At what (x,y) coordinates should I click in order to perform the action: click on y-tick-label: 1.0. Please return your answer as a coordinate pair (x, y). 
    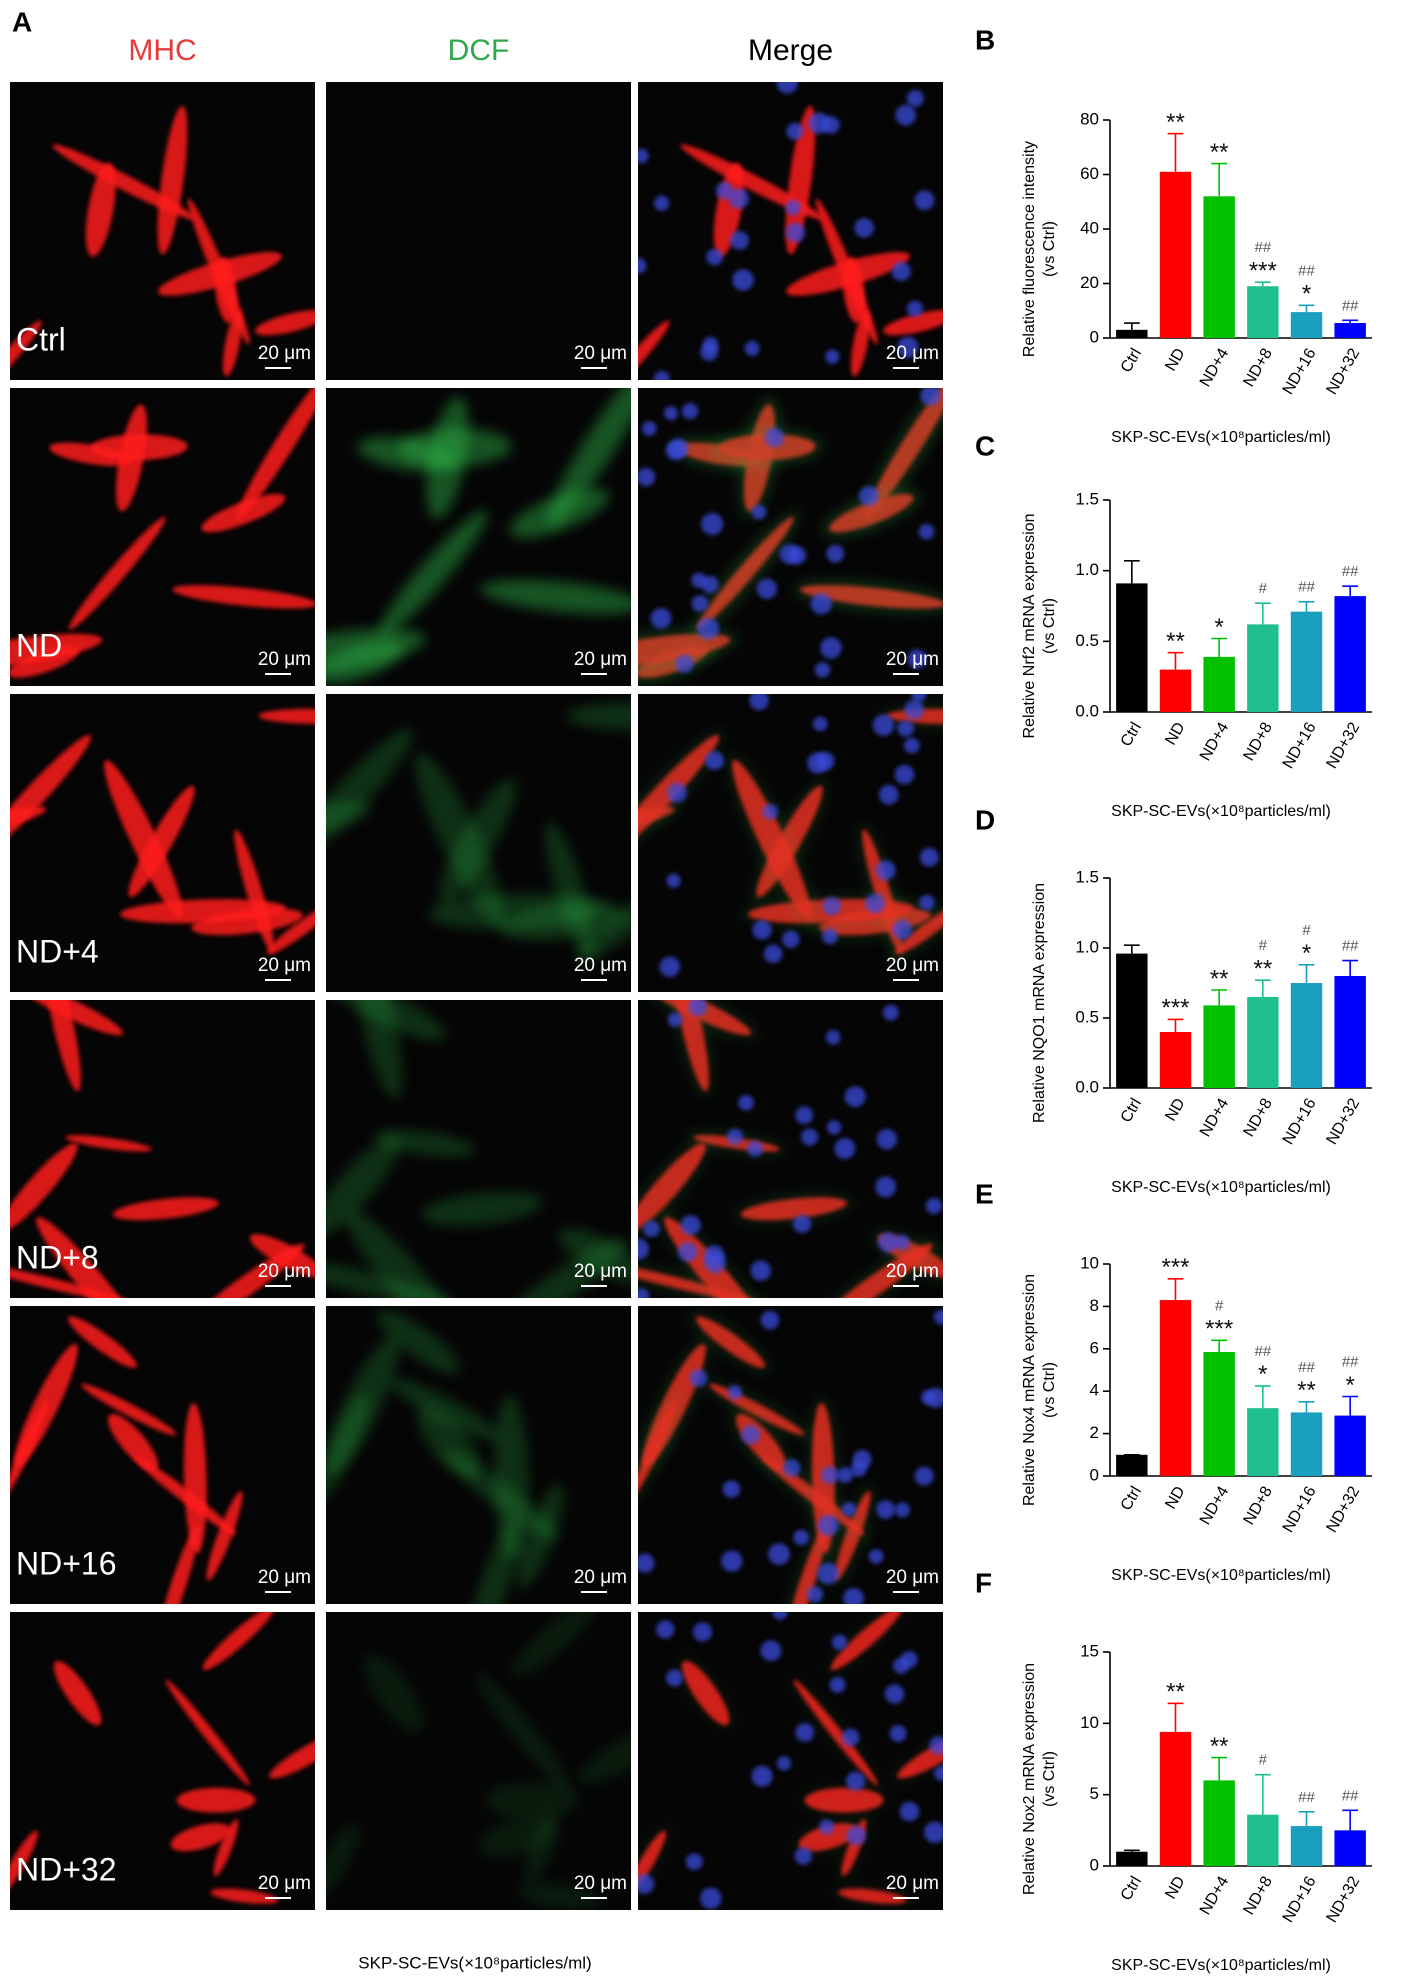
    Looking at the image, I should click on (1087, 569).